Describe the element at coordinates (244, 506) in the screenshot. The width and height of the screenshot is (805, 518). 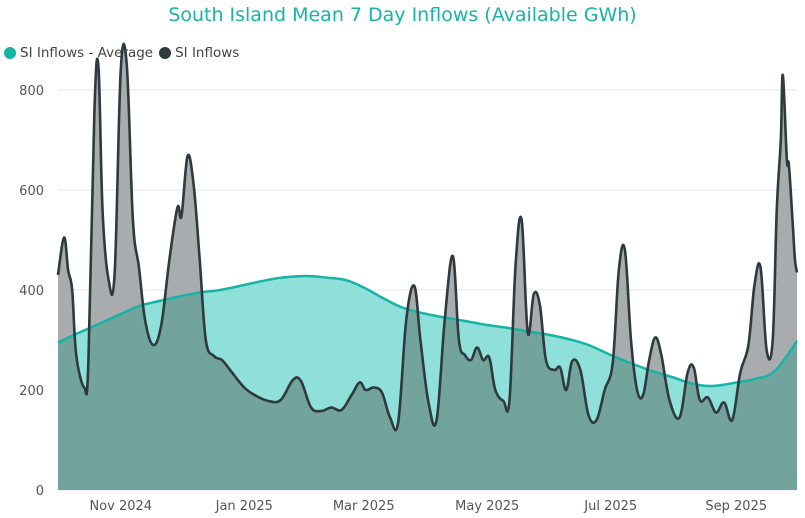
I see `x-tick-label: Jan 2025` at that location.